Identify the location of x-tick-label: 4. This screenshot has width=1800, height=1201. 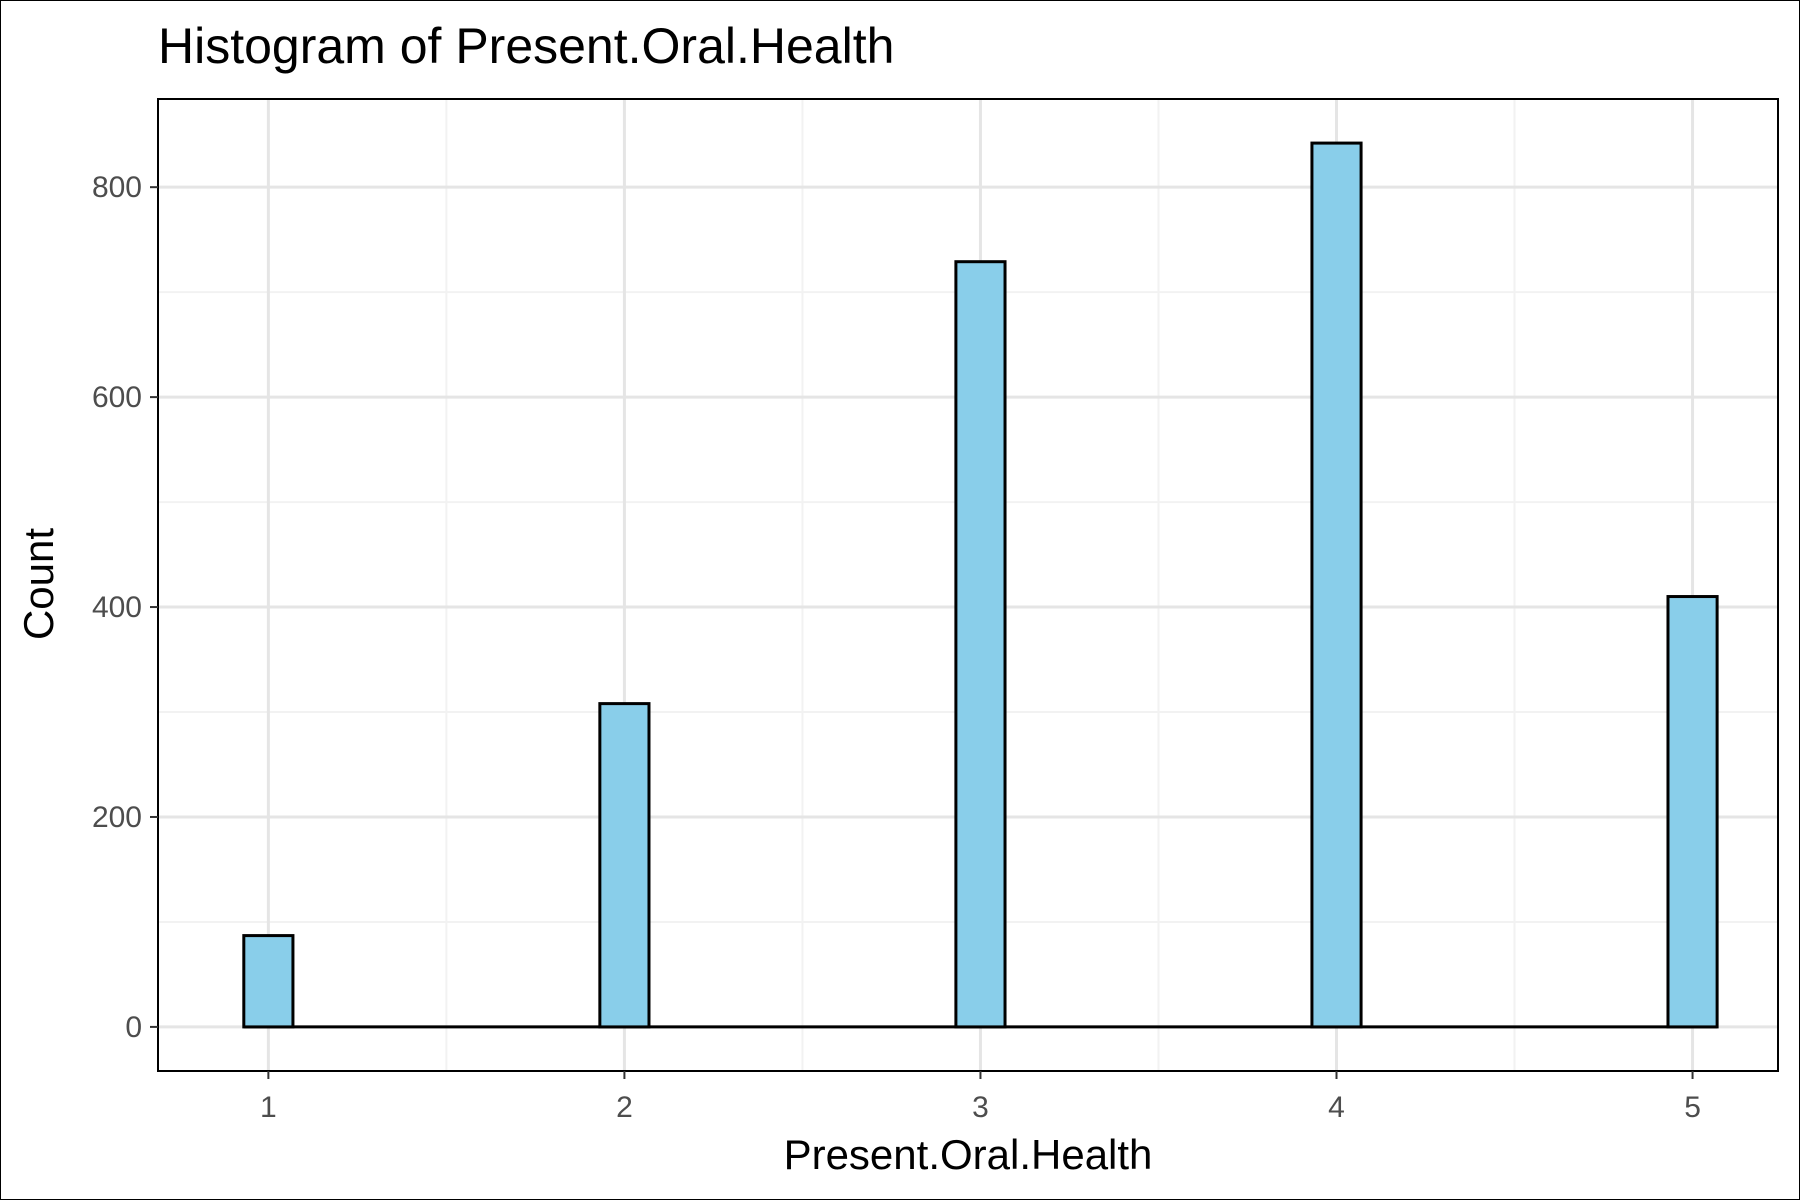
(1336, 1107).